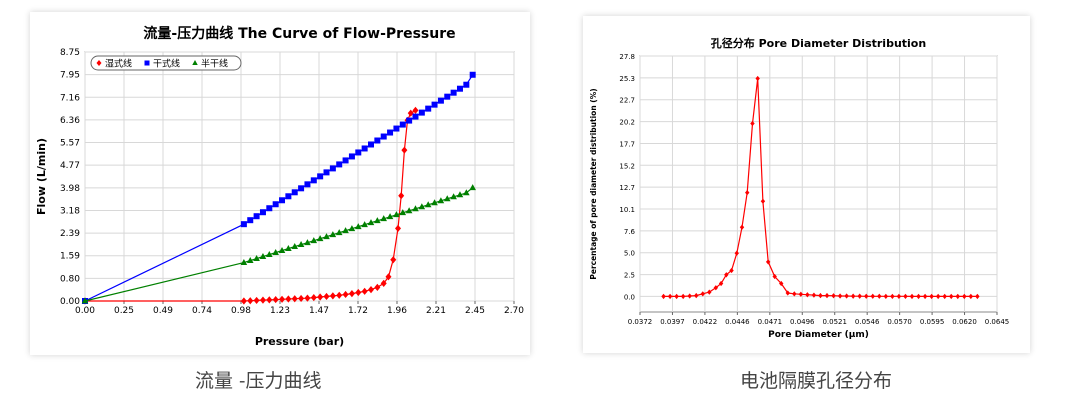  What do you see at coordinates (627, 210) in the screenshot?
I see `y-tick-label: 10.1` at bounding box center [627, 210].